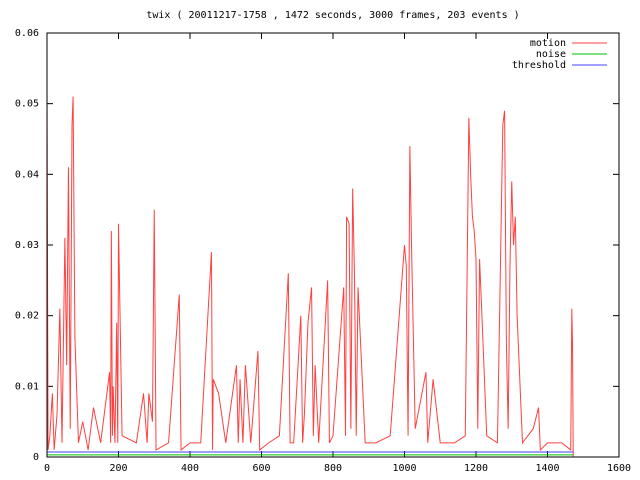 The width and height of the screenshot is (640, 480). I want to click on y-tick-label: 0.06, so click(27, 33).